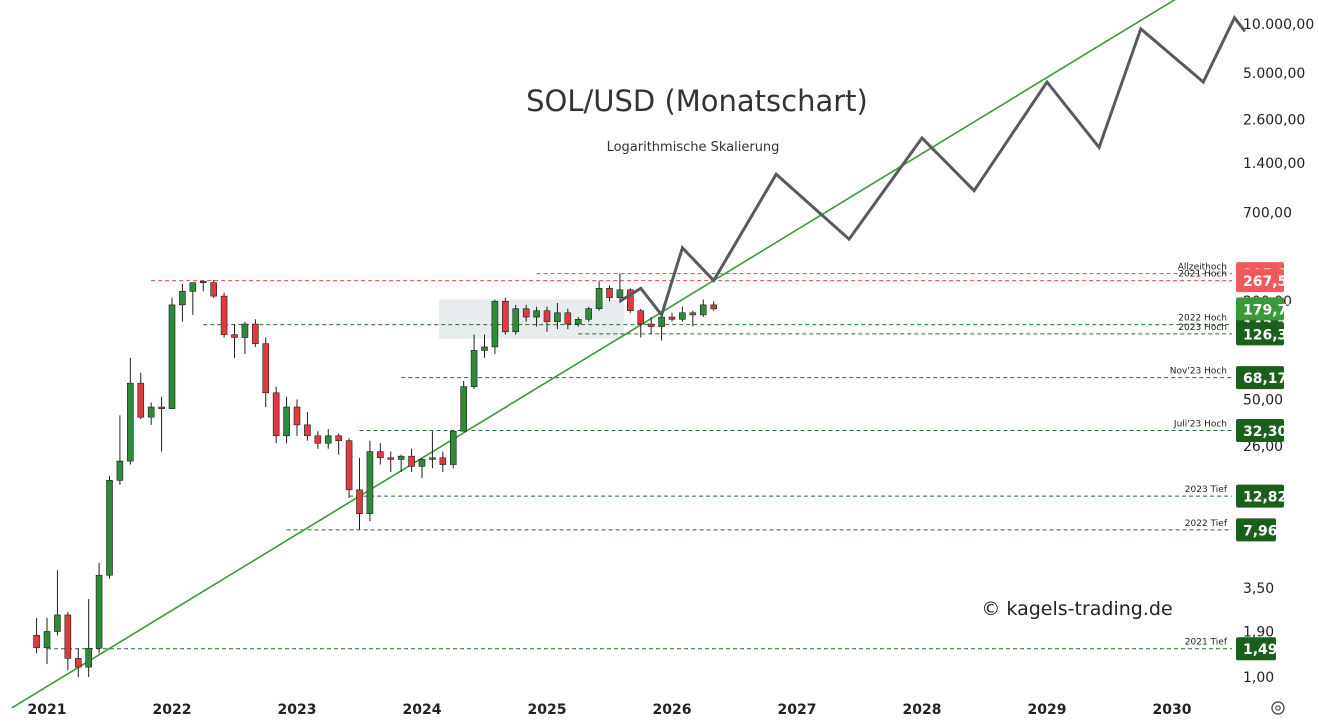 The image size is (1319, 723). What do you see at coordinates (1202, 328) in the screenshot?
I see `level-name-3: 2023 Hoch` at bounding box center [1202, 328].